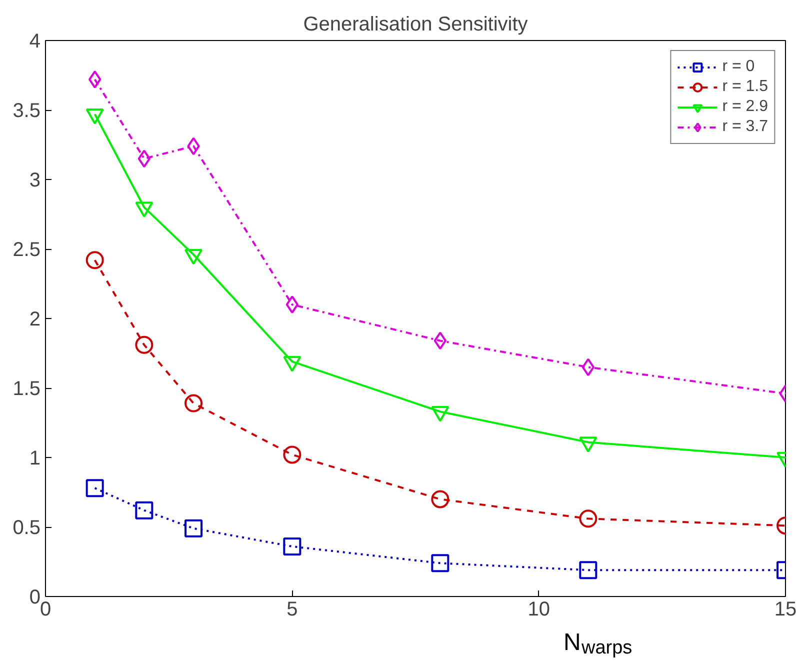 This screenshot has height=669, width=808. I want to click on legend-label: r = 0, so click(738, 67).